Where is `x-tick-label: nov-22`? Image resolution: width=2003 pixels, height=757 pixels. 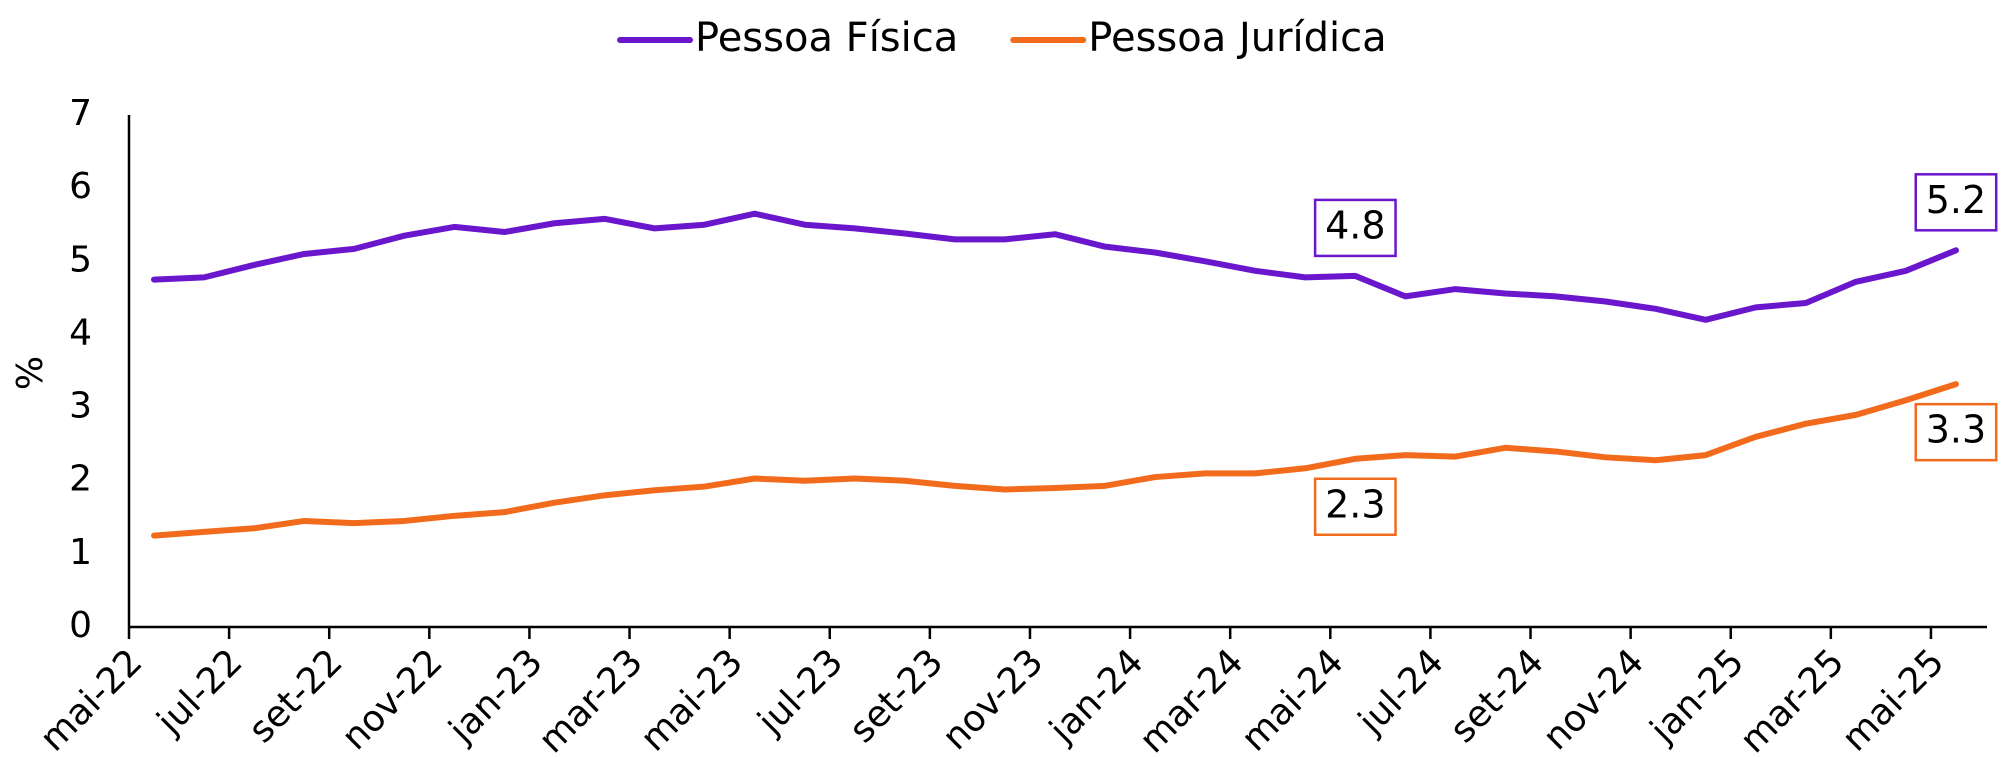
x-tick-label: nov-22 is located at coordinates (392, 699).